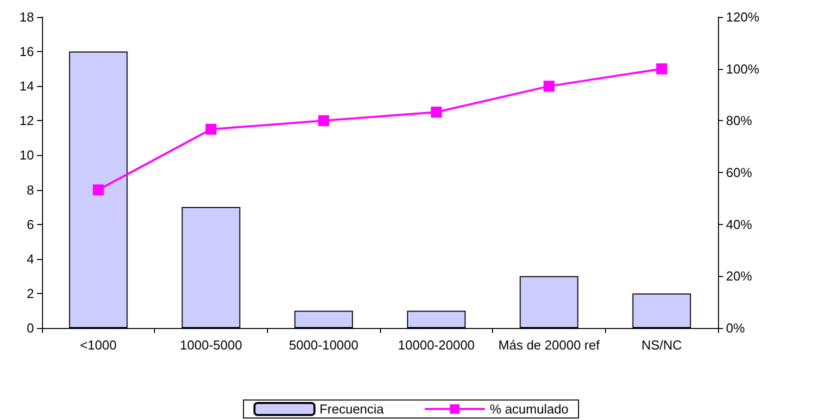 The image size is (822, 420). What do you see at coordinates (30, 328) in the screenshot?
I see `y-tick-label: 0` at bounding box center [30, 328].